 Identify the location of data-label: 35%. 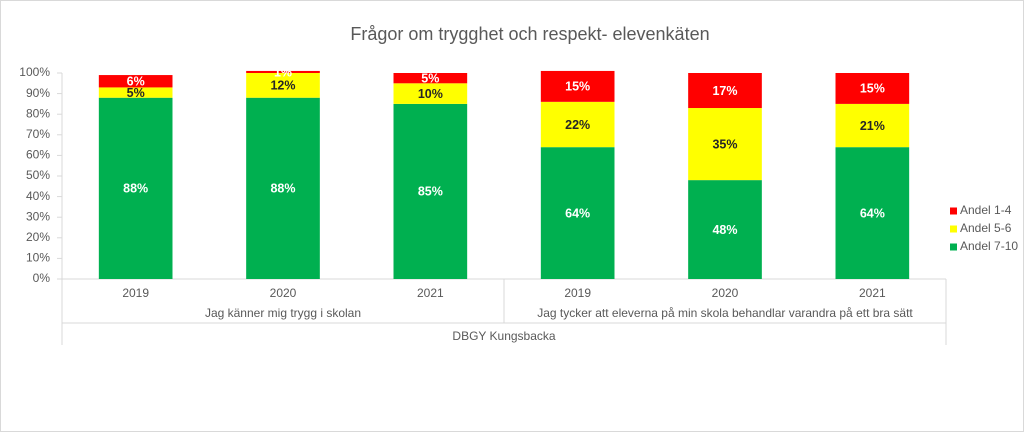
(724, 144).